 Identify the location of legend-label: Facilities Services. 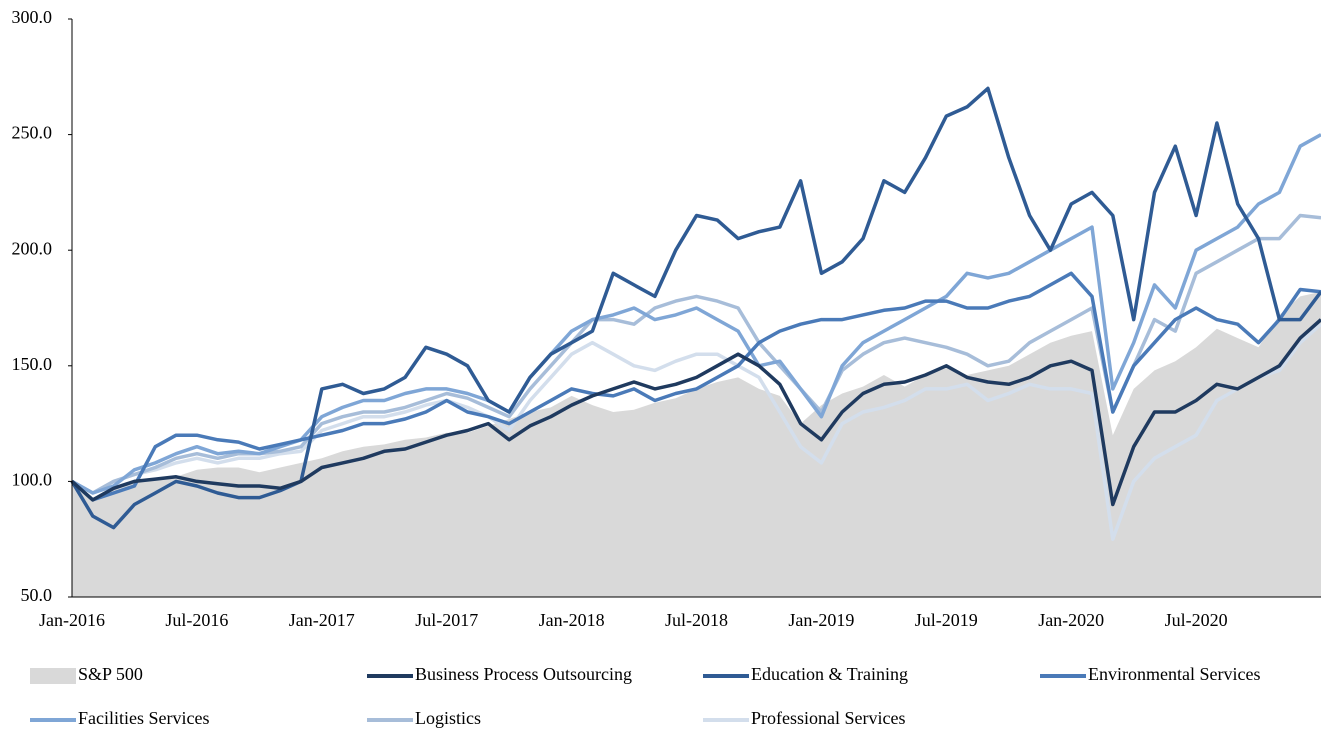
(143, 718).